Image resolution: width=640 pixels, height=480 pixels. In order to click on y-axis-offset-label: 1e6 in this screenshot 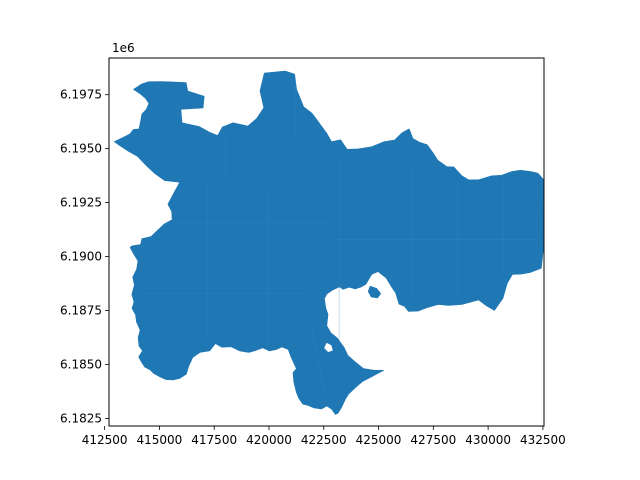, I will do `click(123, 48)`.